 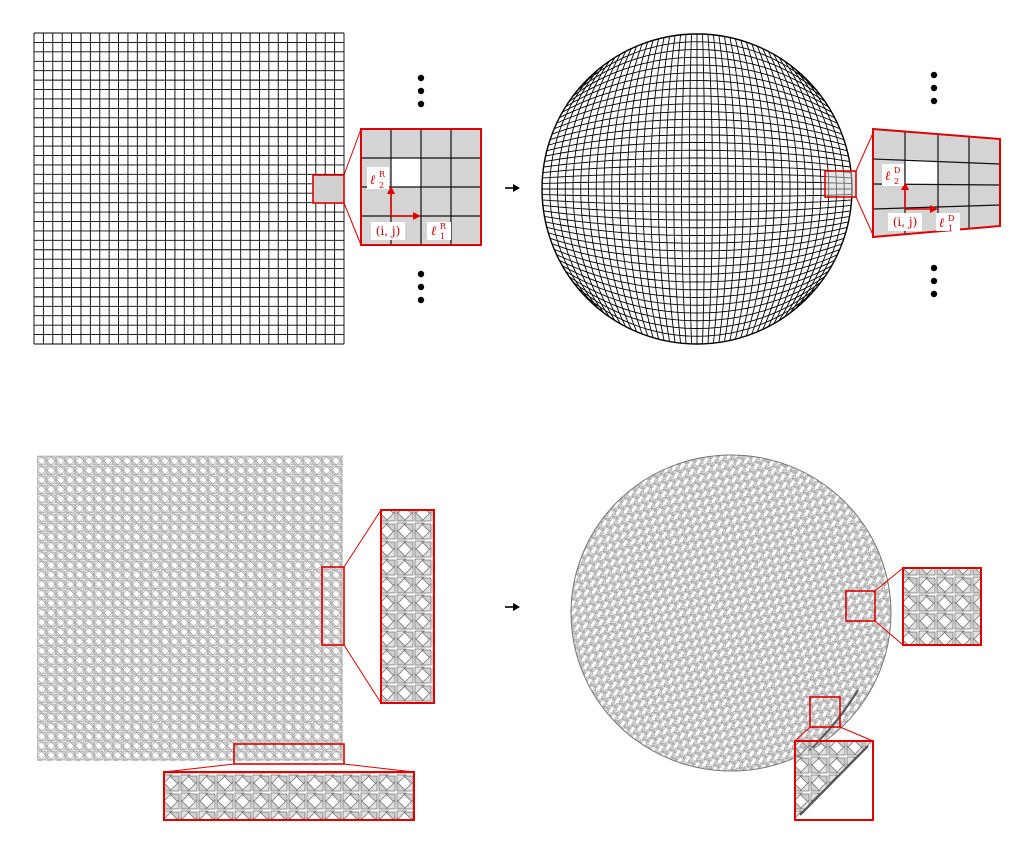 I want to click on reference-grid-lines, so click(x=189, y=188).